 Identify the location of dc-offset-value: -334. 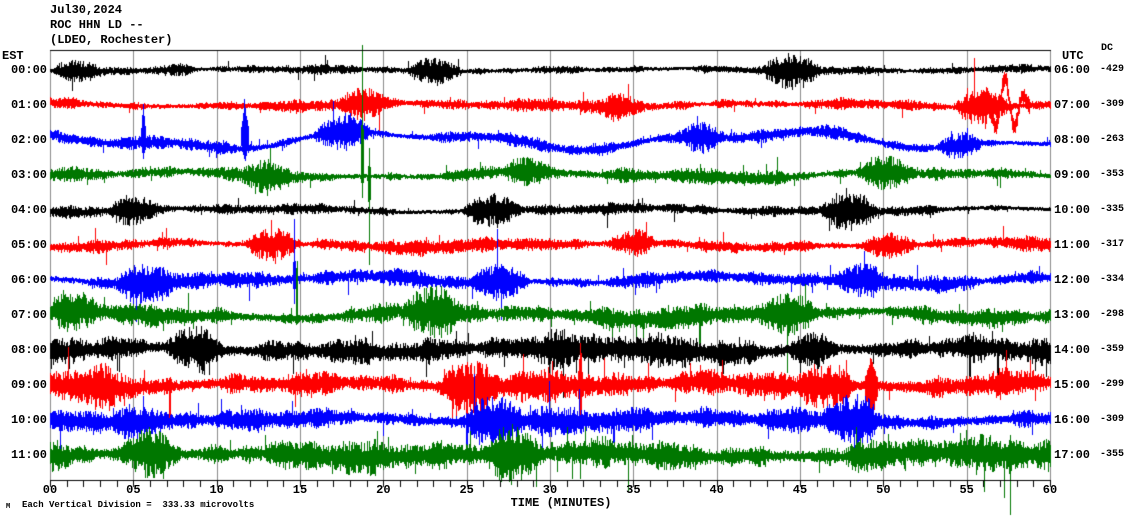
(1112, 279).